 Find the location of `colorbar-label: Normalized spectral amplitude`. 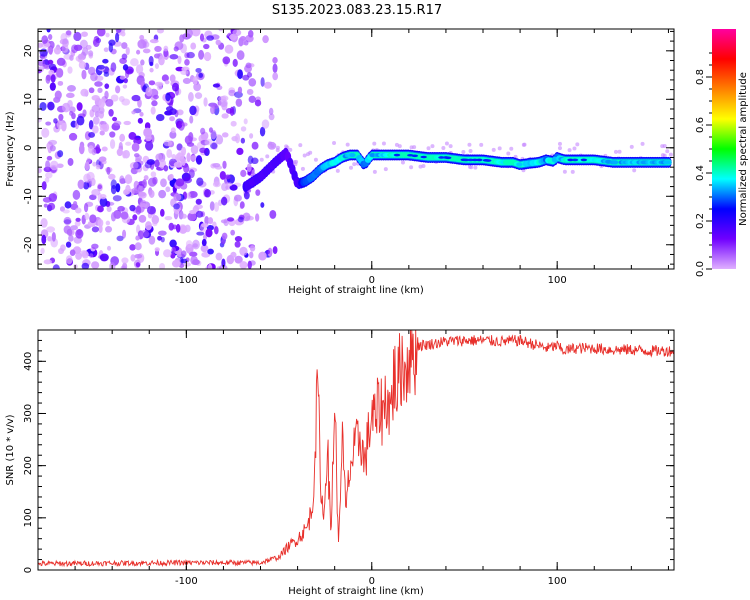

colorbar-label: Normalized spectral amplitude is located at coordinates (743, 149).